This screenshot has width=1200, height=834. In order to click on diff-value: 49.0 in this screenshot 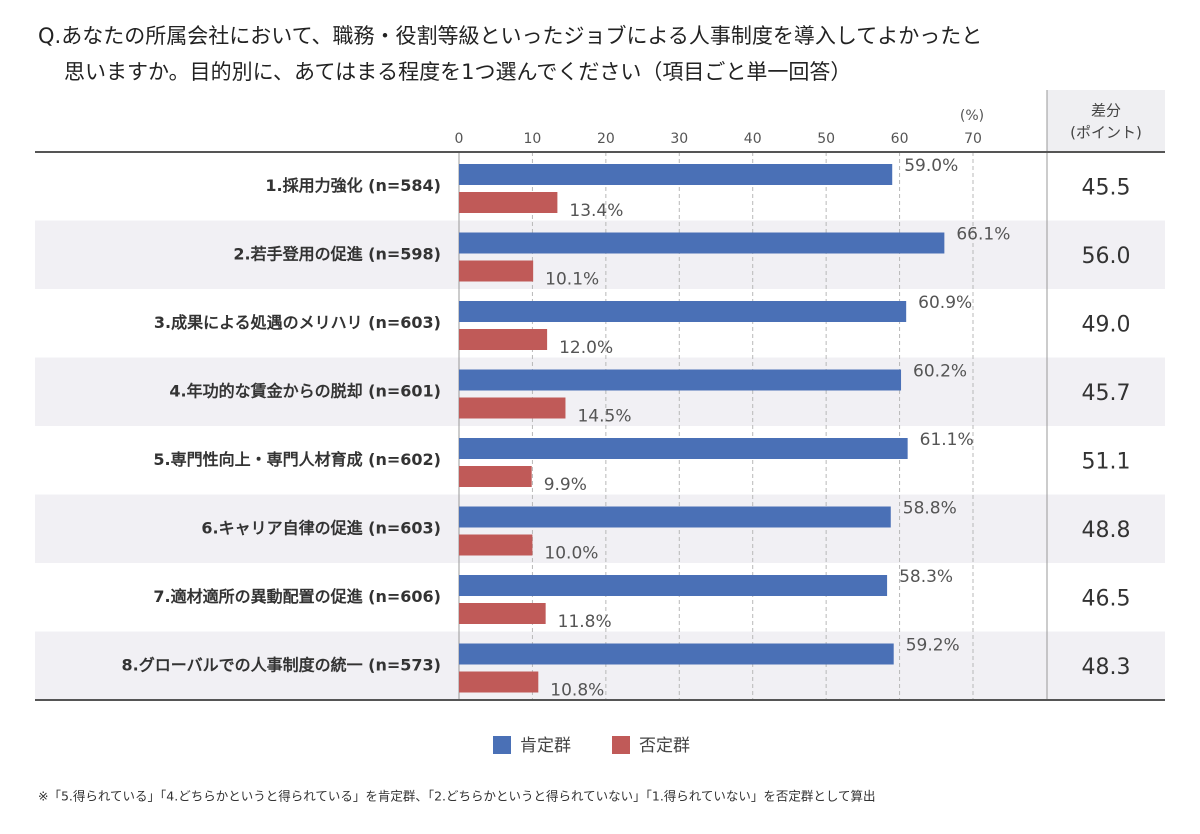, I will do `click(1106, 324)`.